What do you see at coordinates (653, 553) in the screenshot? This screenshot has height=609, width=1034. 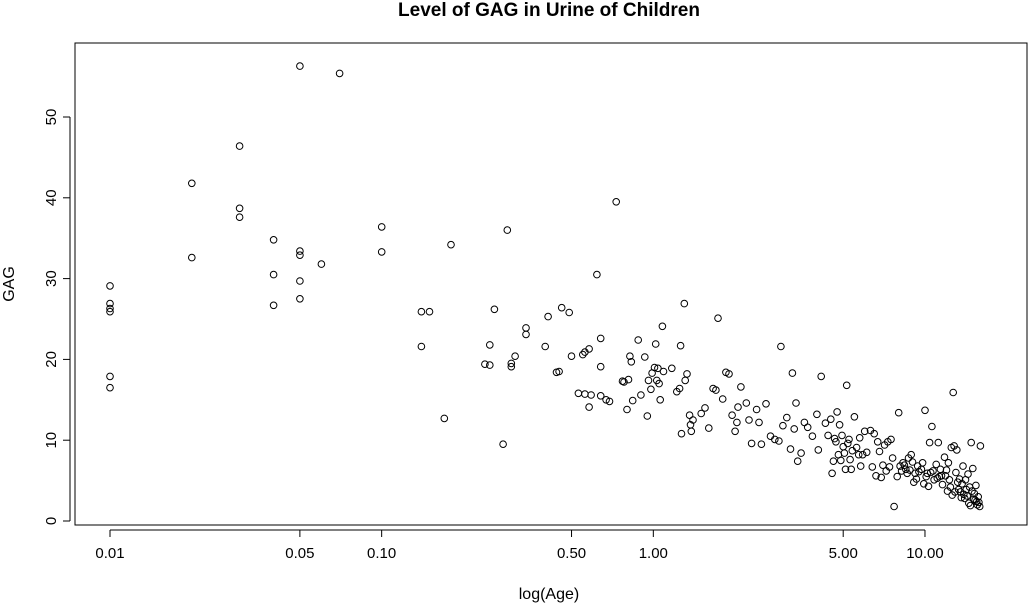 I see `x-tick-label: 1.00` at bounding box center [653, 553].